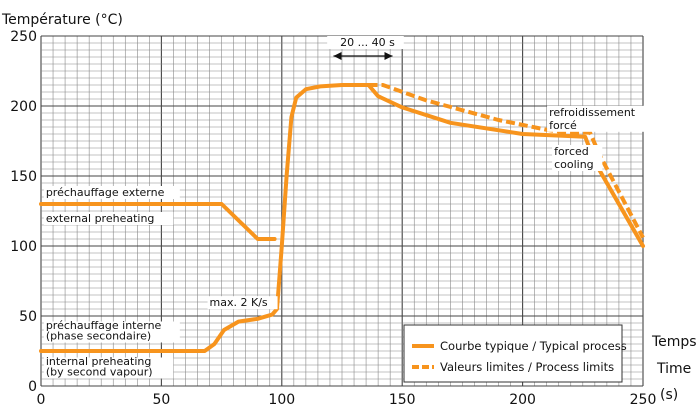 The width and height of the screenshot is (696, 409). What do you see at coordinates (99, 361) in the screenshot?
I see `annotation-internal-preheat-en: internal preheating` at bounding box center [99, 361].